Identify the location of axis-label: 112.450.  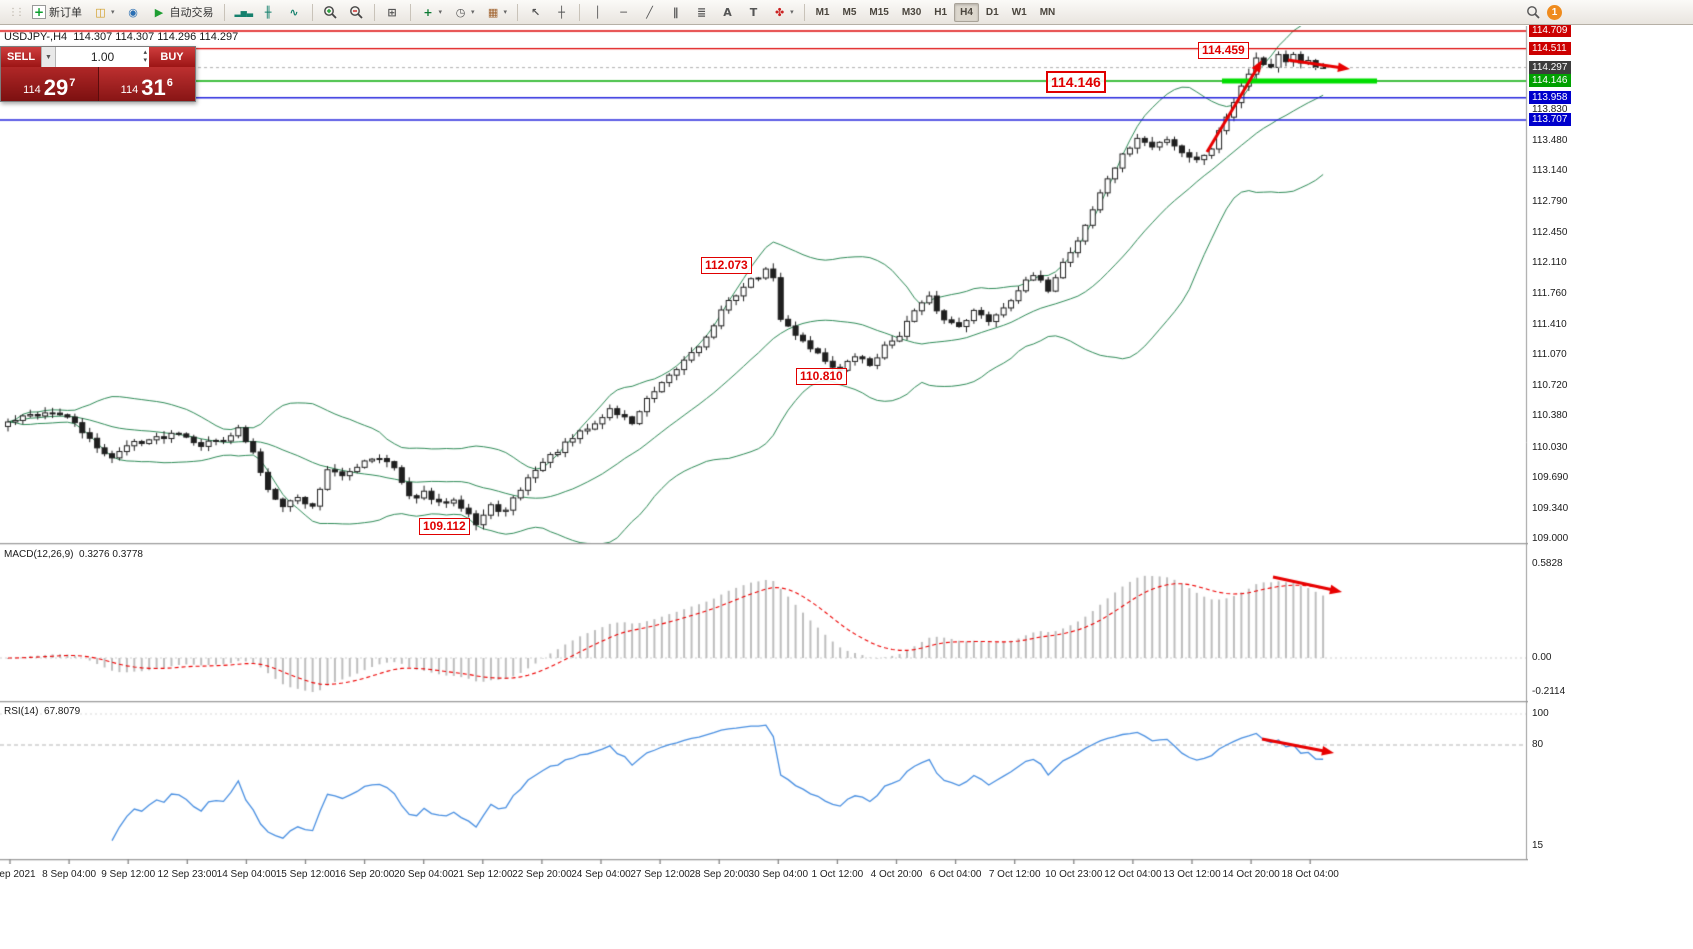
(1550, 232).